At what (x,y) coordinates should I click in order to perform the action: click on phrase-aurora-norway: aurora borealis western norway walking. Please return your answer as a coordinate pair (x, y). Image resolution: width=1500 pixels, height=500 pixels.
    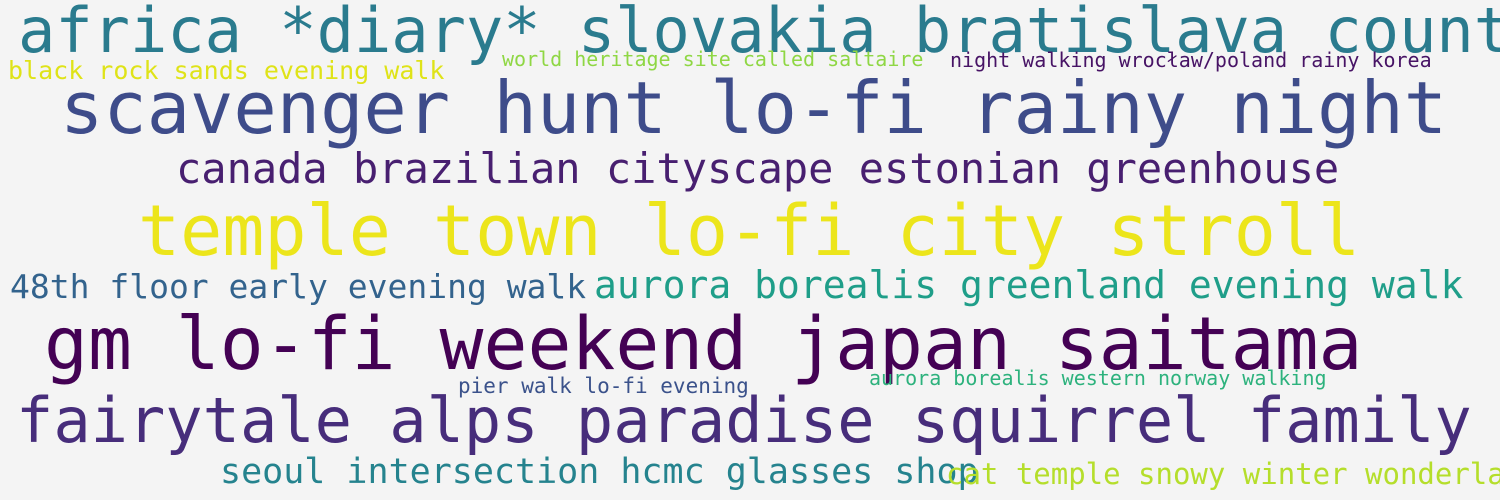
    Looking at the image, I should click on (1098, 378).